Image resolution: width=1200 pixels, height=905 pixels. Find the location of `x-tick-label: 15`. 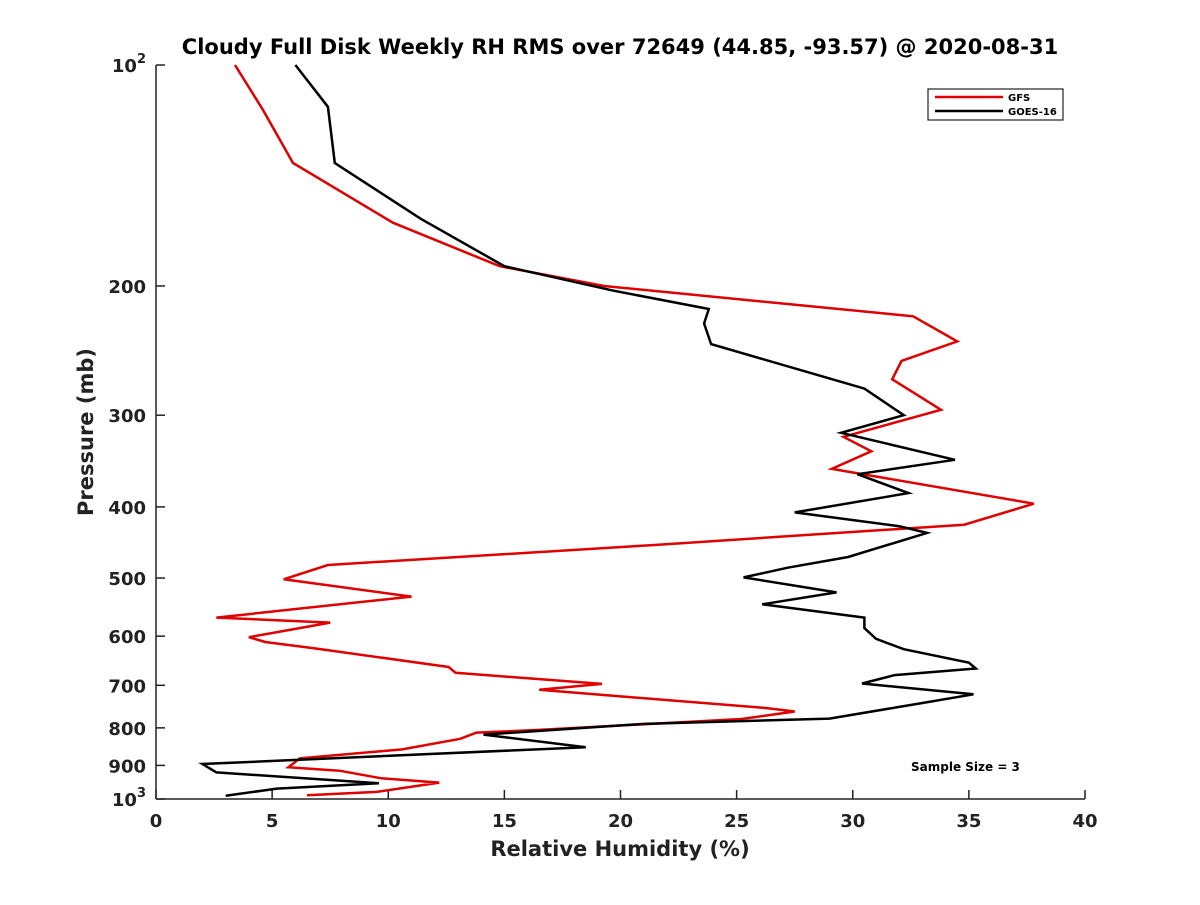

x-tick-label: 15 is located at coordinates (504, 821).